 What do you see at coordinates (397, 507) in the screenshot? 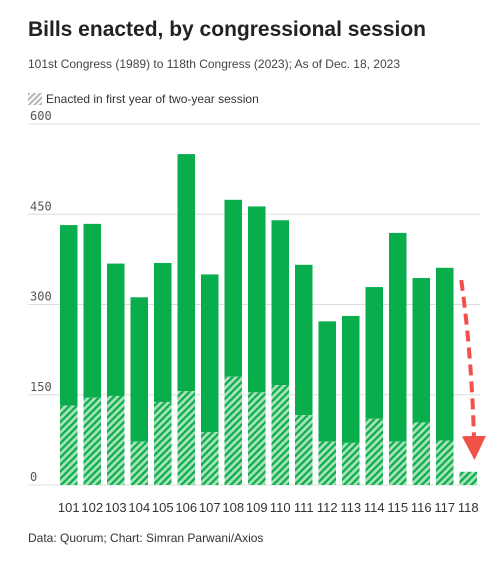
I see `x-tick-label: 115` at bounding box center [397, 507].